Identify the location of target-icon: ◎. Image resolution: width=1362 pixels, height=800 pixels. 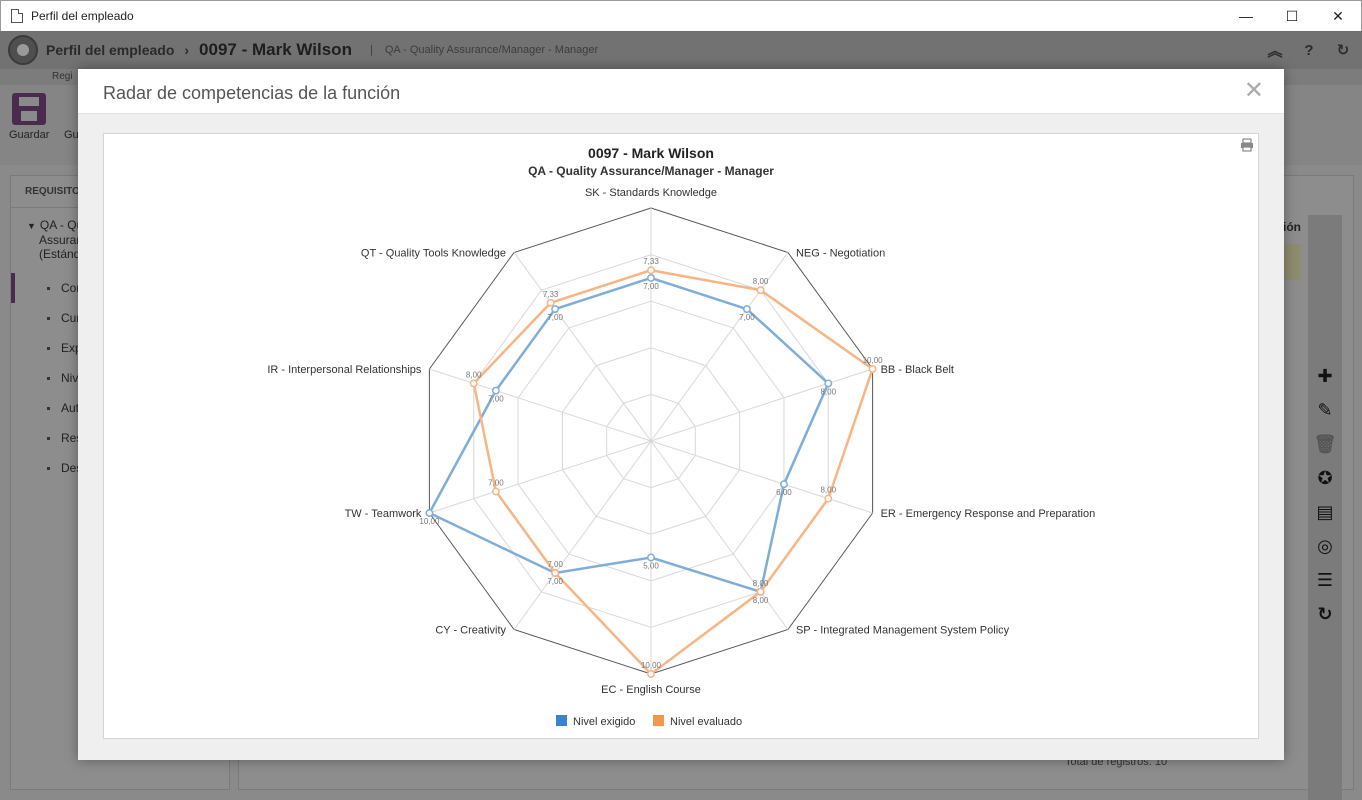
(1325, 545).